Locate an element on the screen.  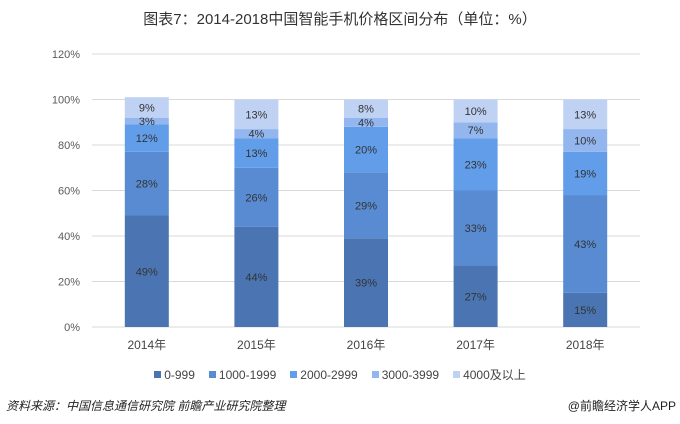
legend-label: 2000-2999 is located at coordinates (329, 374).